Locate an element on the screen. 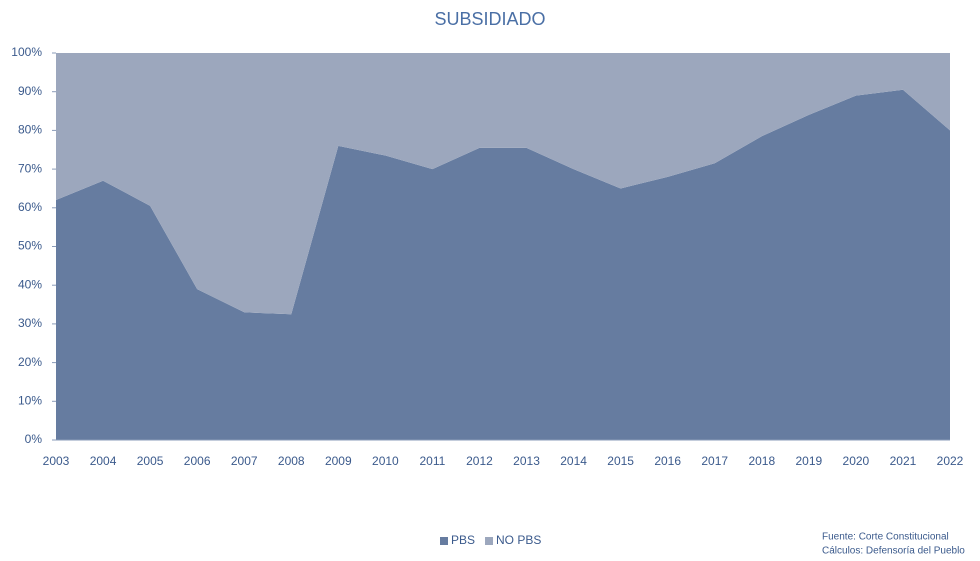  source-note: Cálculos: Defensoría del Pueblo is located at coordinates (893, 551).